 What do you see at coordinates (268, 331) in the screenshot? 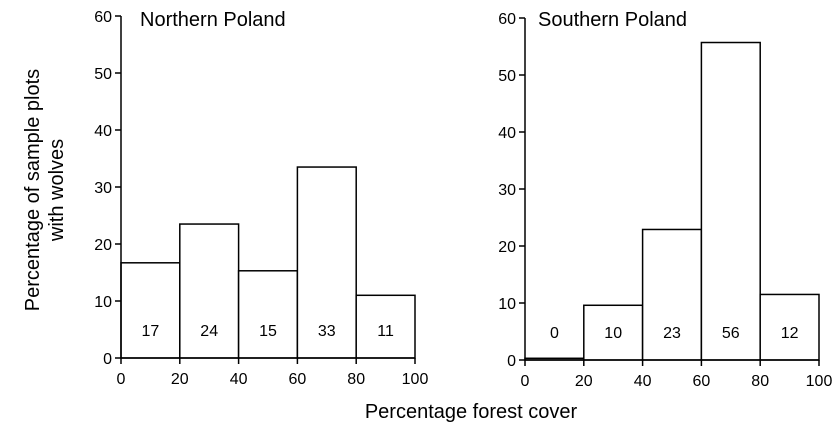
I see `bar-value-label: 15` at bounding box center [268, 331].